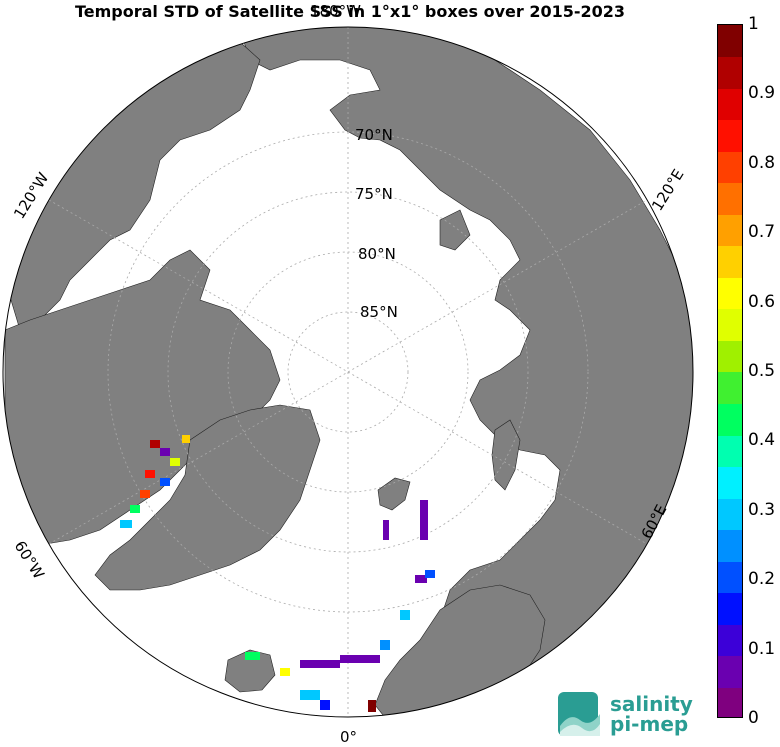 The height and width of the screenshot is (747, 780). I want to click on lat-label-70: 70°N, so click(374, 135).